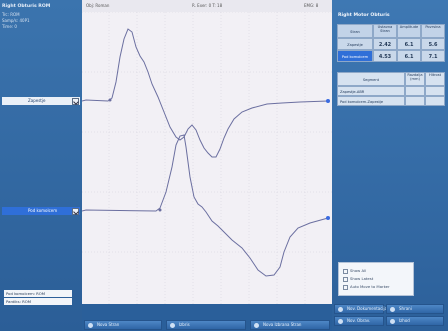  Describe the element at coordinates (311, 5) in the screenshot. I see `graph-header-right: EMG: 8` at that location.